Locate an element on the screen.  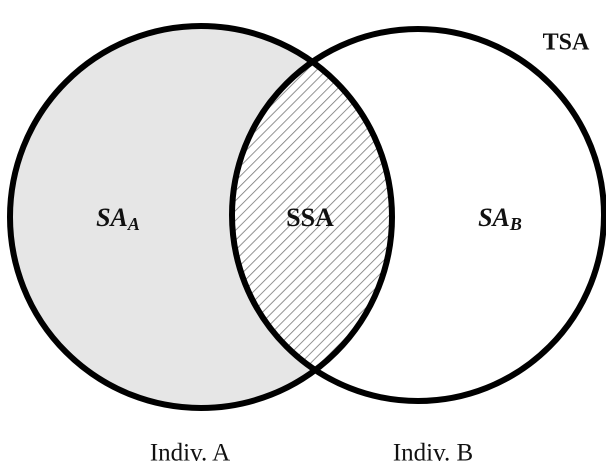
region-a-label: SAA is located at coordinates (118, 218).